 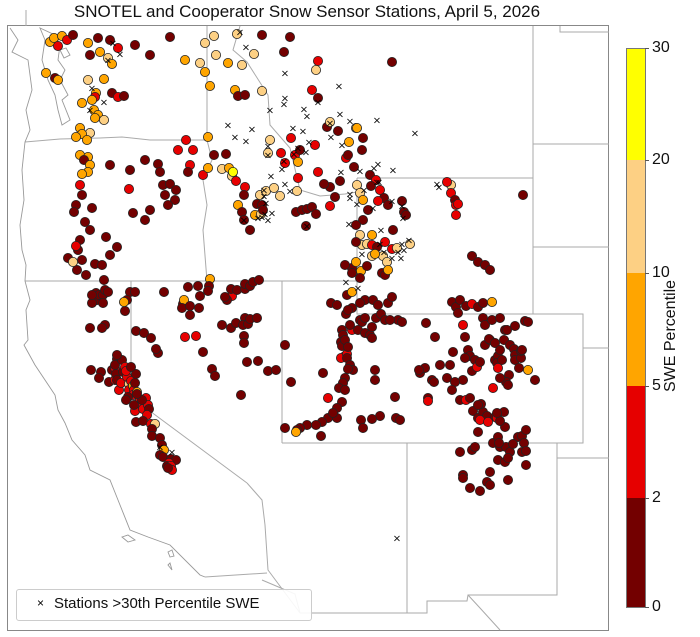 What do you see at coordinates (656, 606) in the screenshot?
I see `colorbar-tick-0: 0` at bounding box center [656, 606].